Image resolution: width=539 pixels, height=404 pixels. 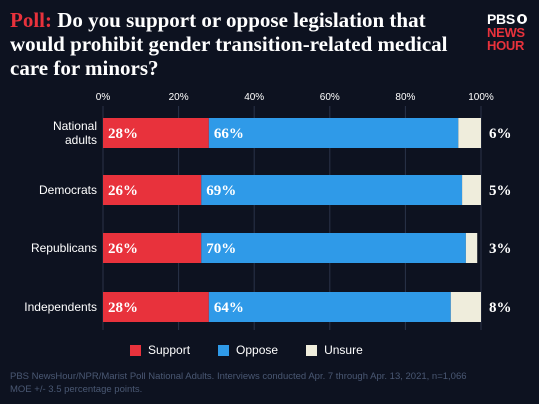 I want to click on x-tick-label: 80%, so click(x=405, y=97).